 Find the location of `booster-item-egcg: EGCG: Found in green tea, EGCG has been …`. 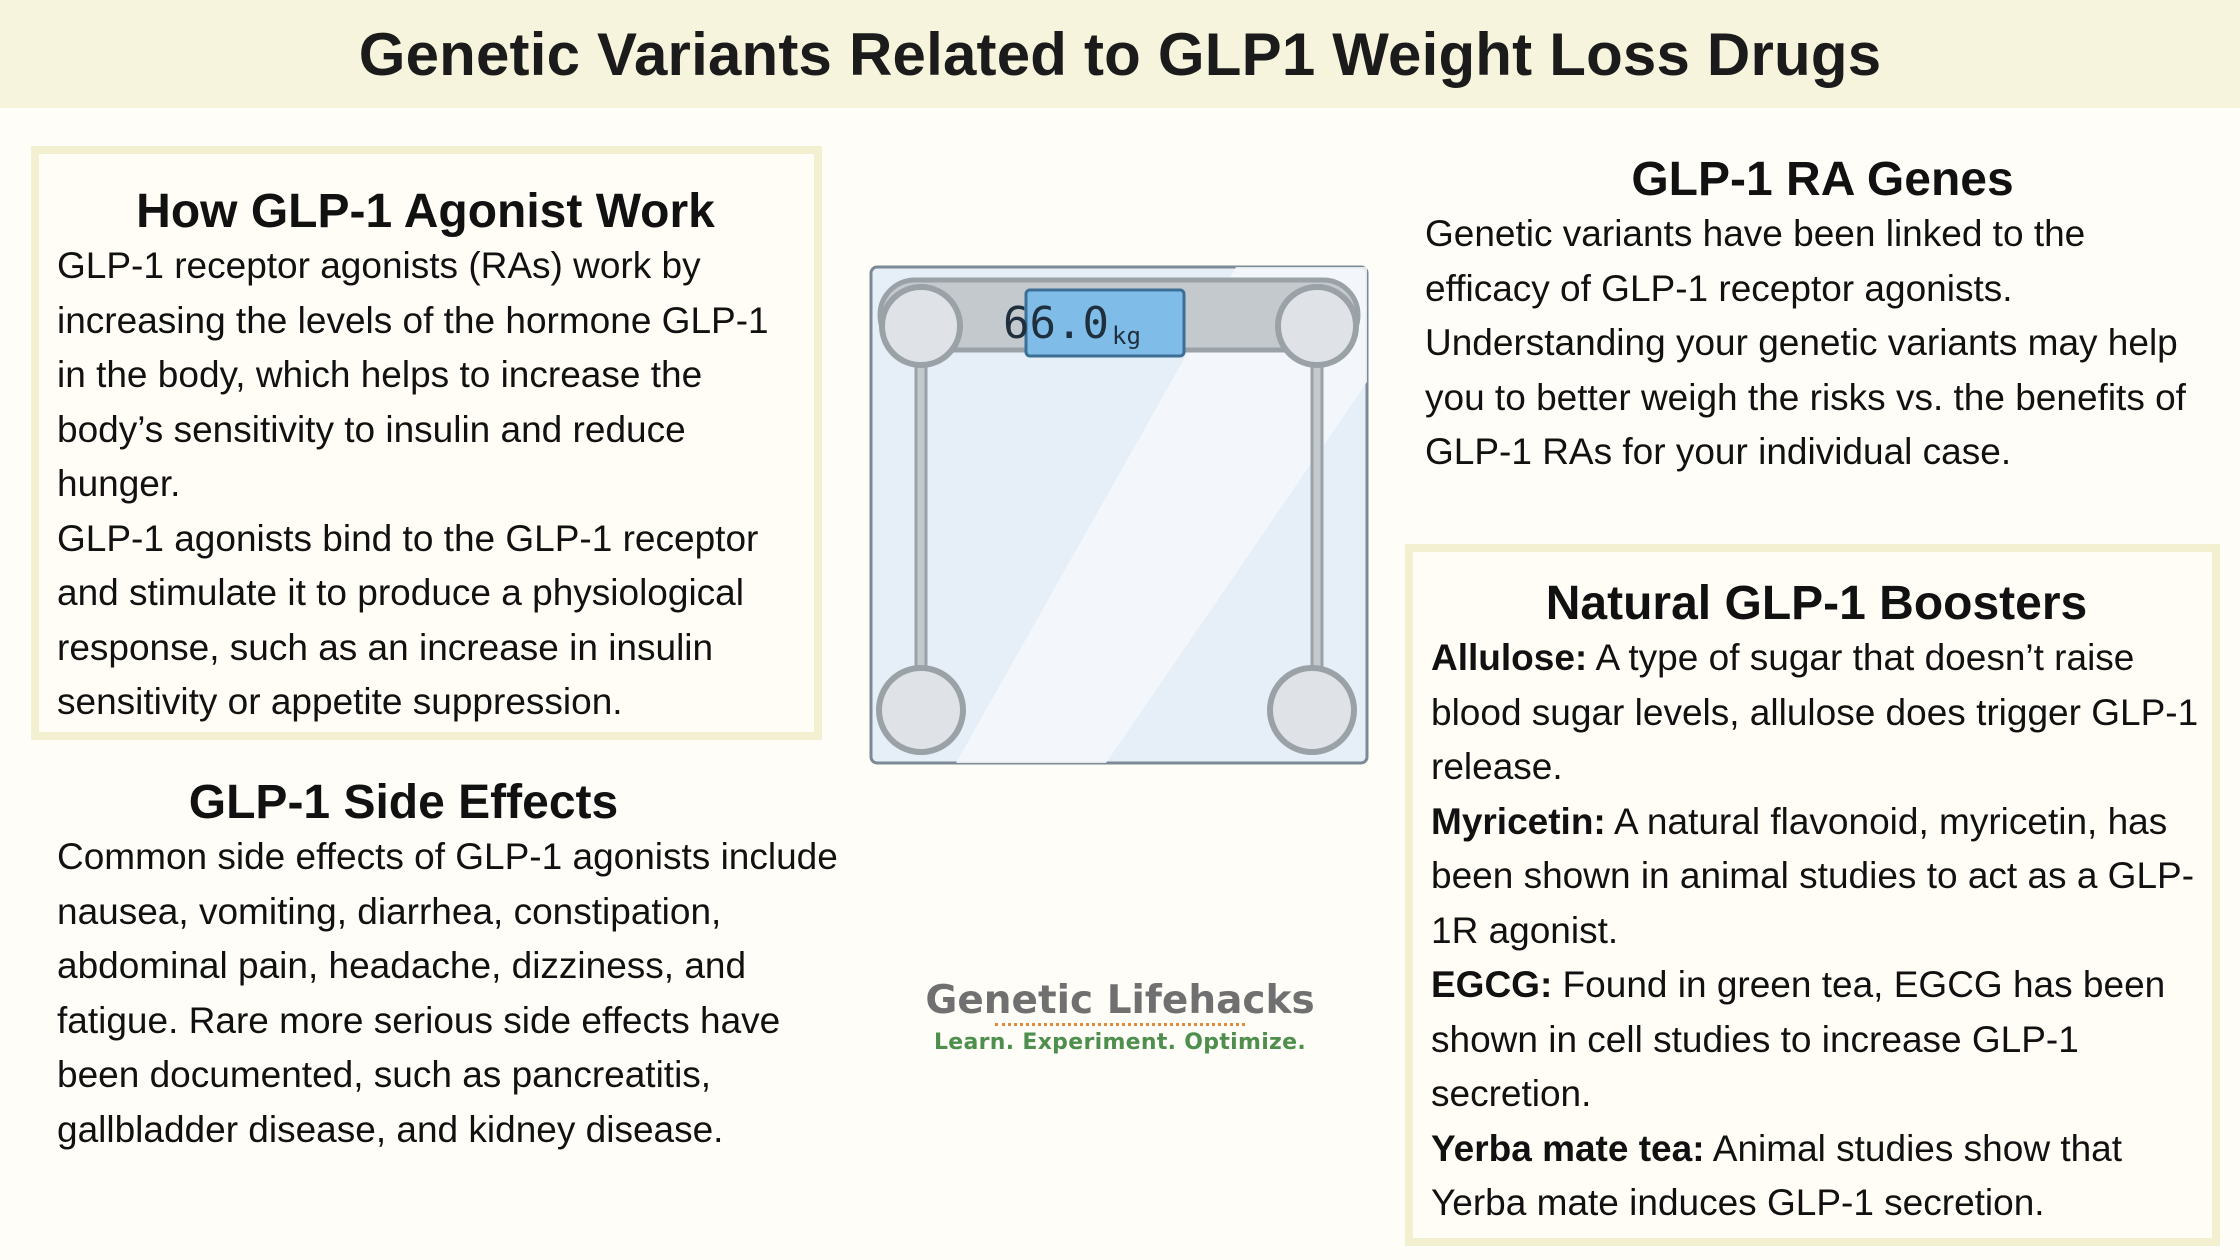

booster-item-egcg: EGCG: Found in green tea, EGCG has been … is located at coordinates (1816, 1040).